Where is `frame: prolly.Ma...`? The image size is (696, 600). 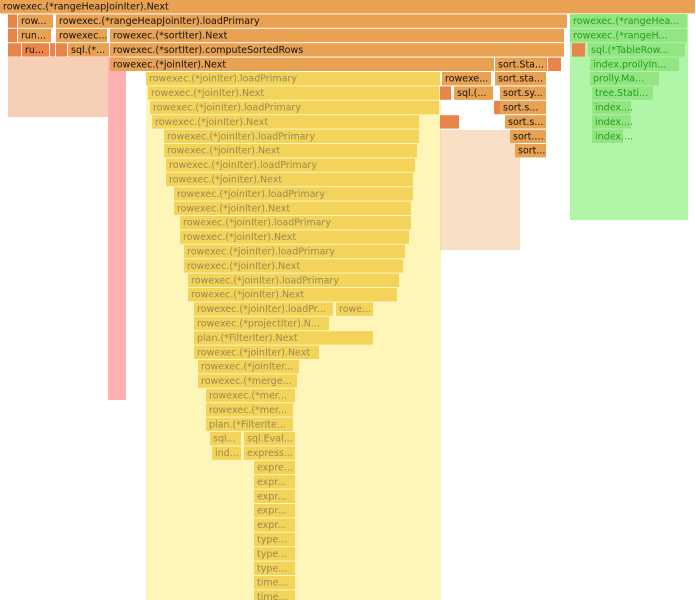 frame: prolly.Ma... is located at coordinates (624, 79).